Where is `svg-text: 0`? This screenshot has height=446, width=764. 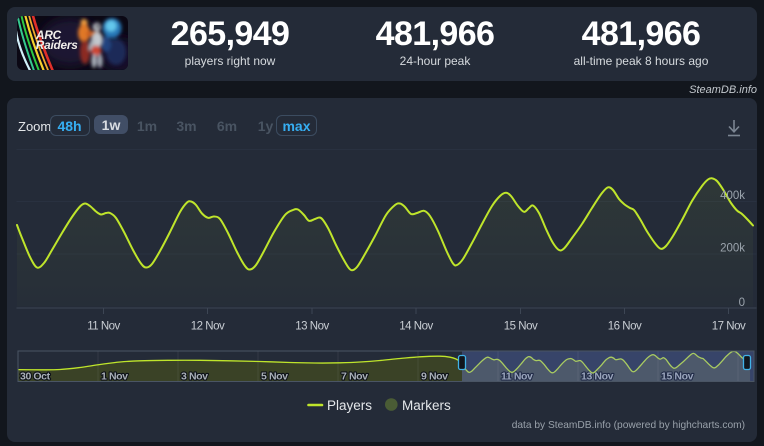 svg-text: 0 is located at coordinates (742, 303).